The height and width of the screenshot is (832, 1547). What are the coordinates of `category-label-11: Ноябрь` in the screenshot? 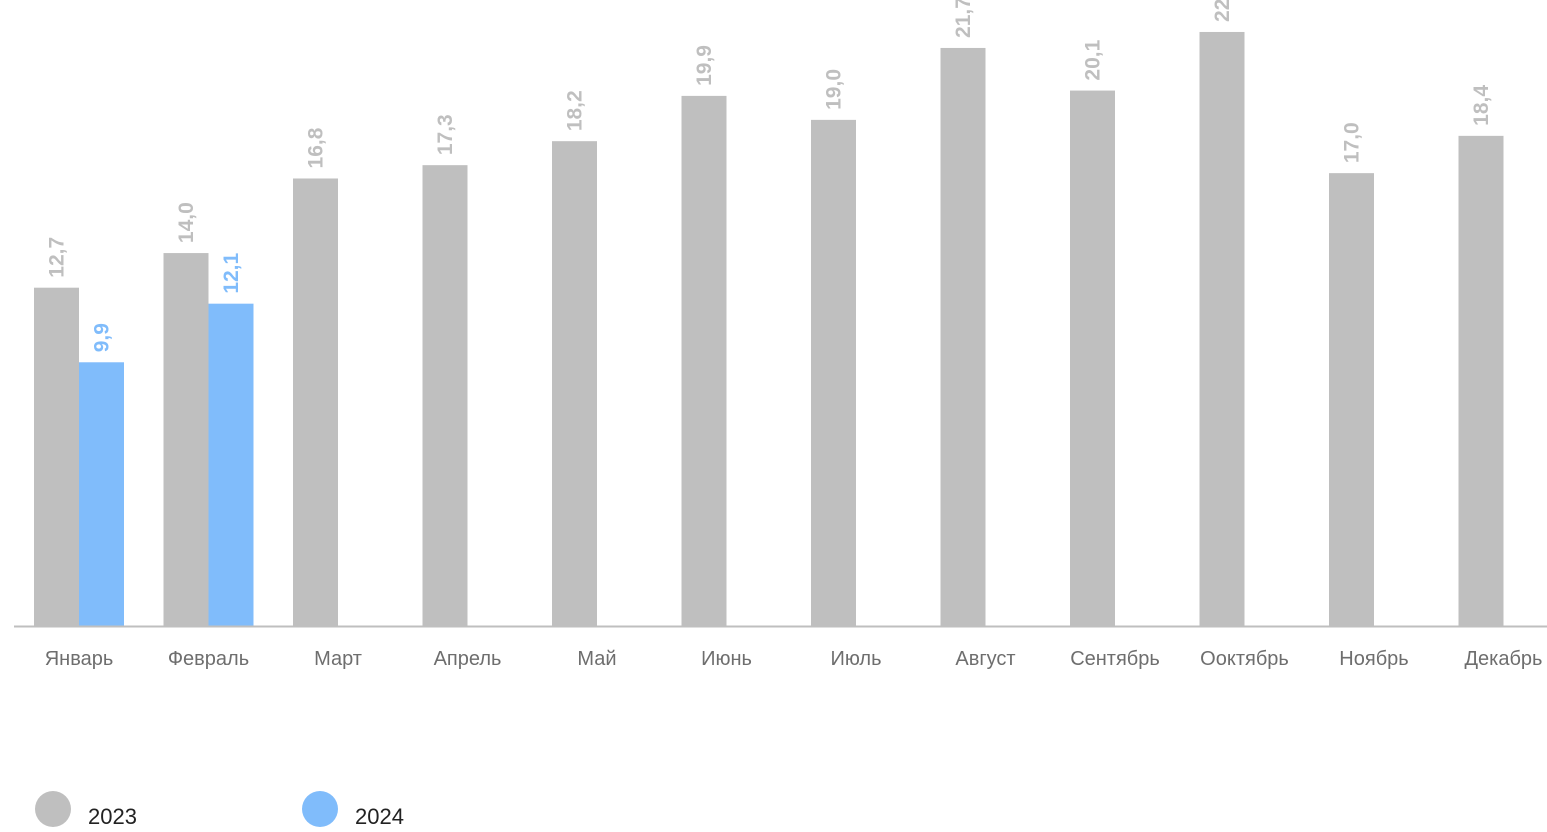 It's located at (1373, 659).